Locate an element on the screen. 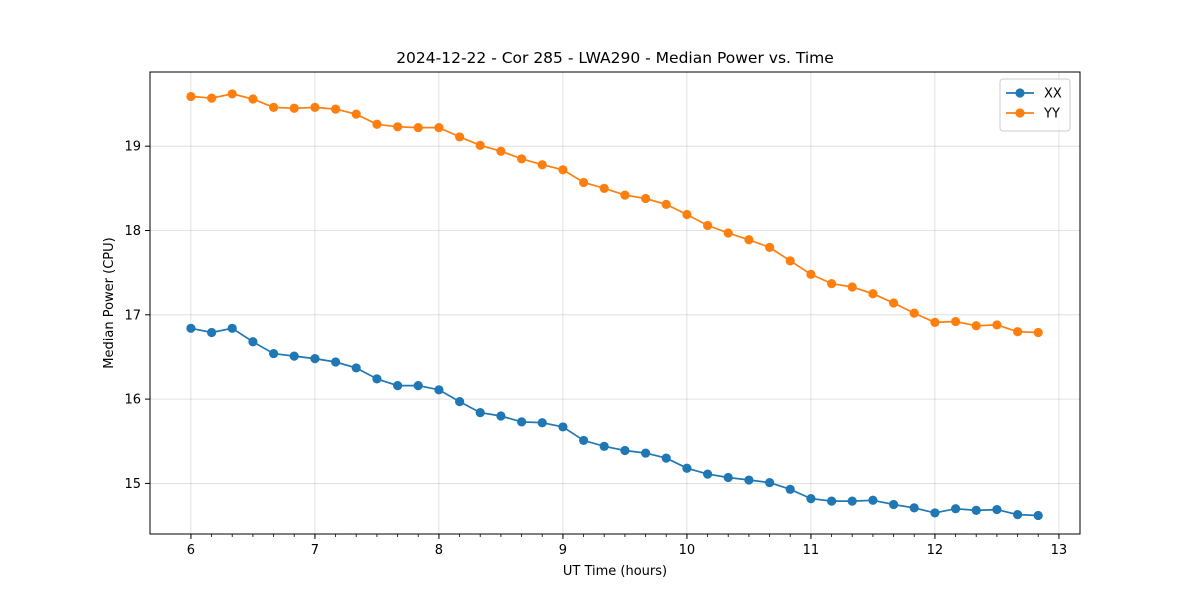  legend: XX YY is located at coordinates (1035, 105).